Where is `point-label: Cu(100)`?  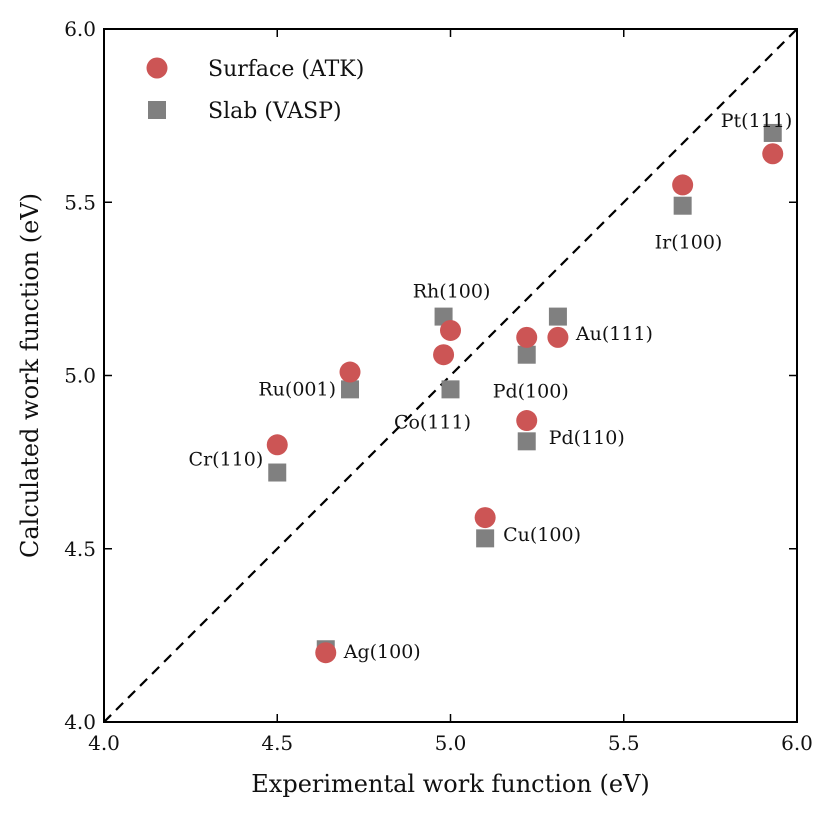 point-label: Cu(100) is located at coordinates (542, 535).